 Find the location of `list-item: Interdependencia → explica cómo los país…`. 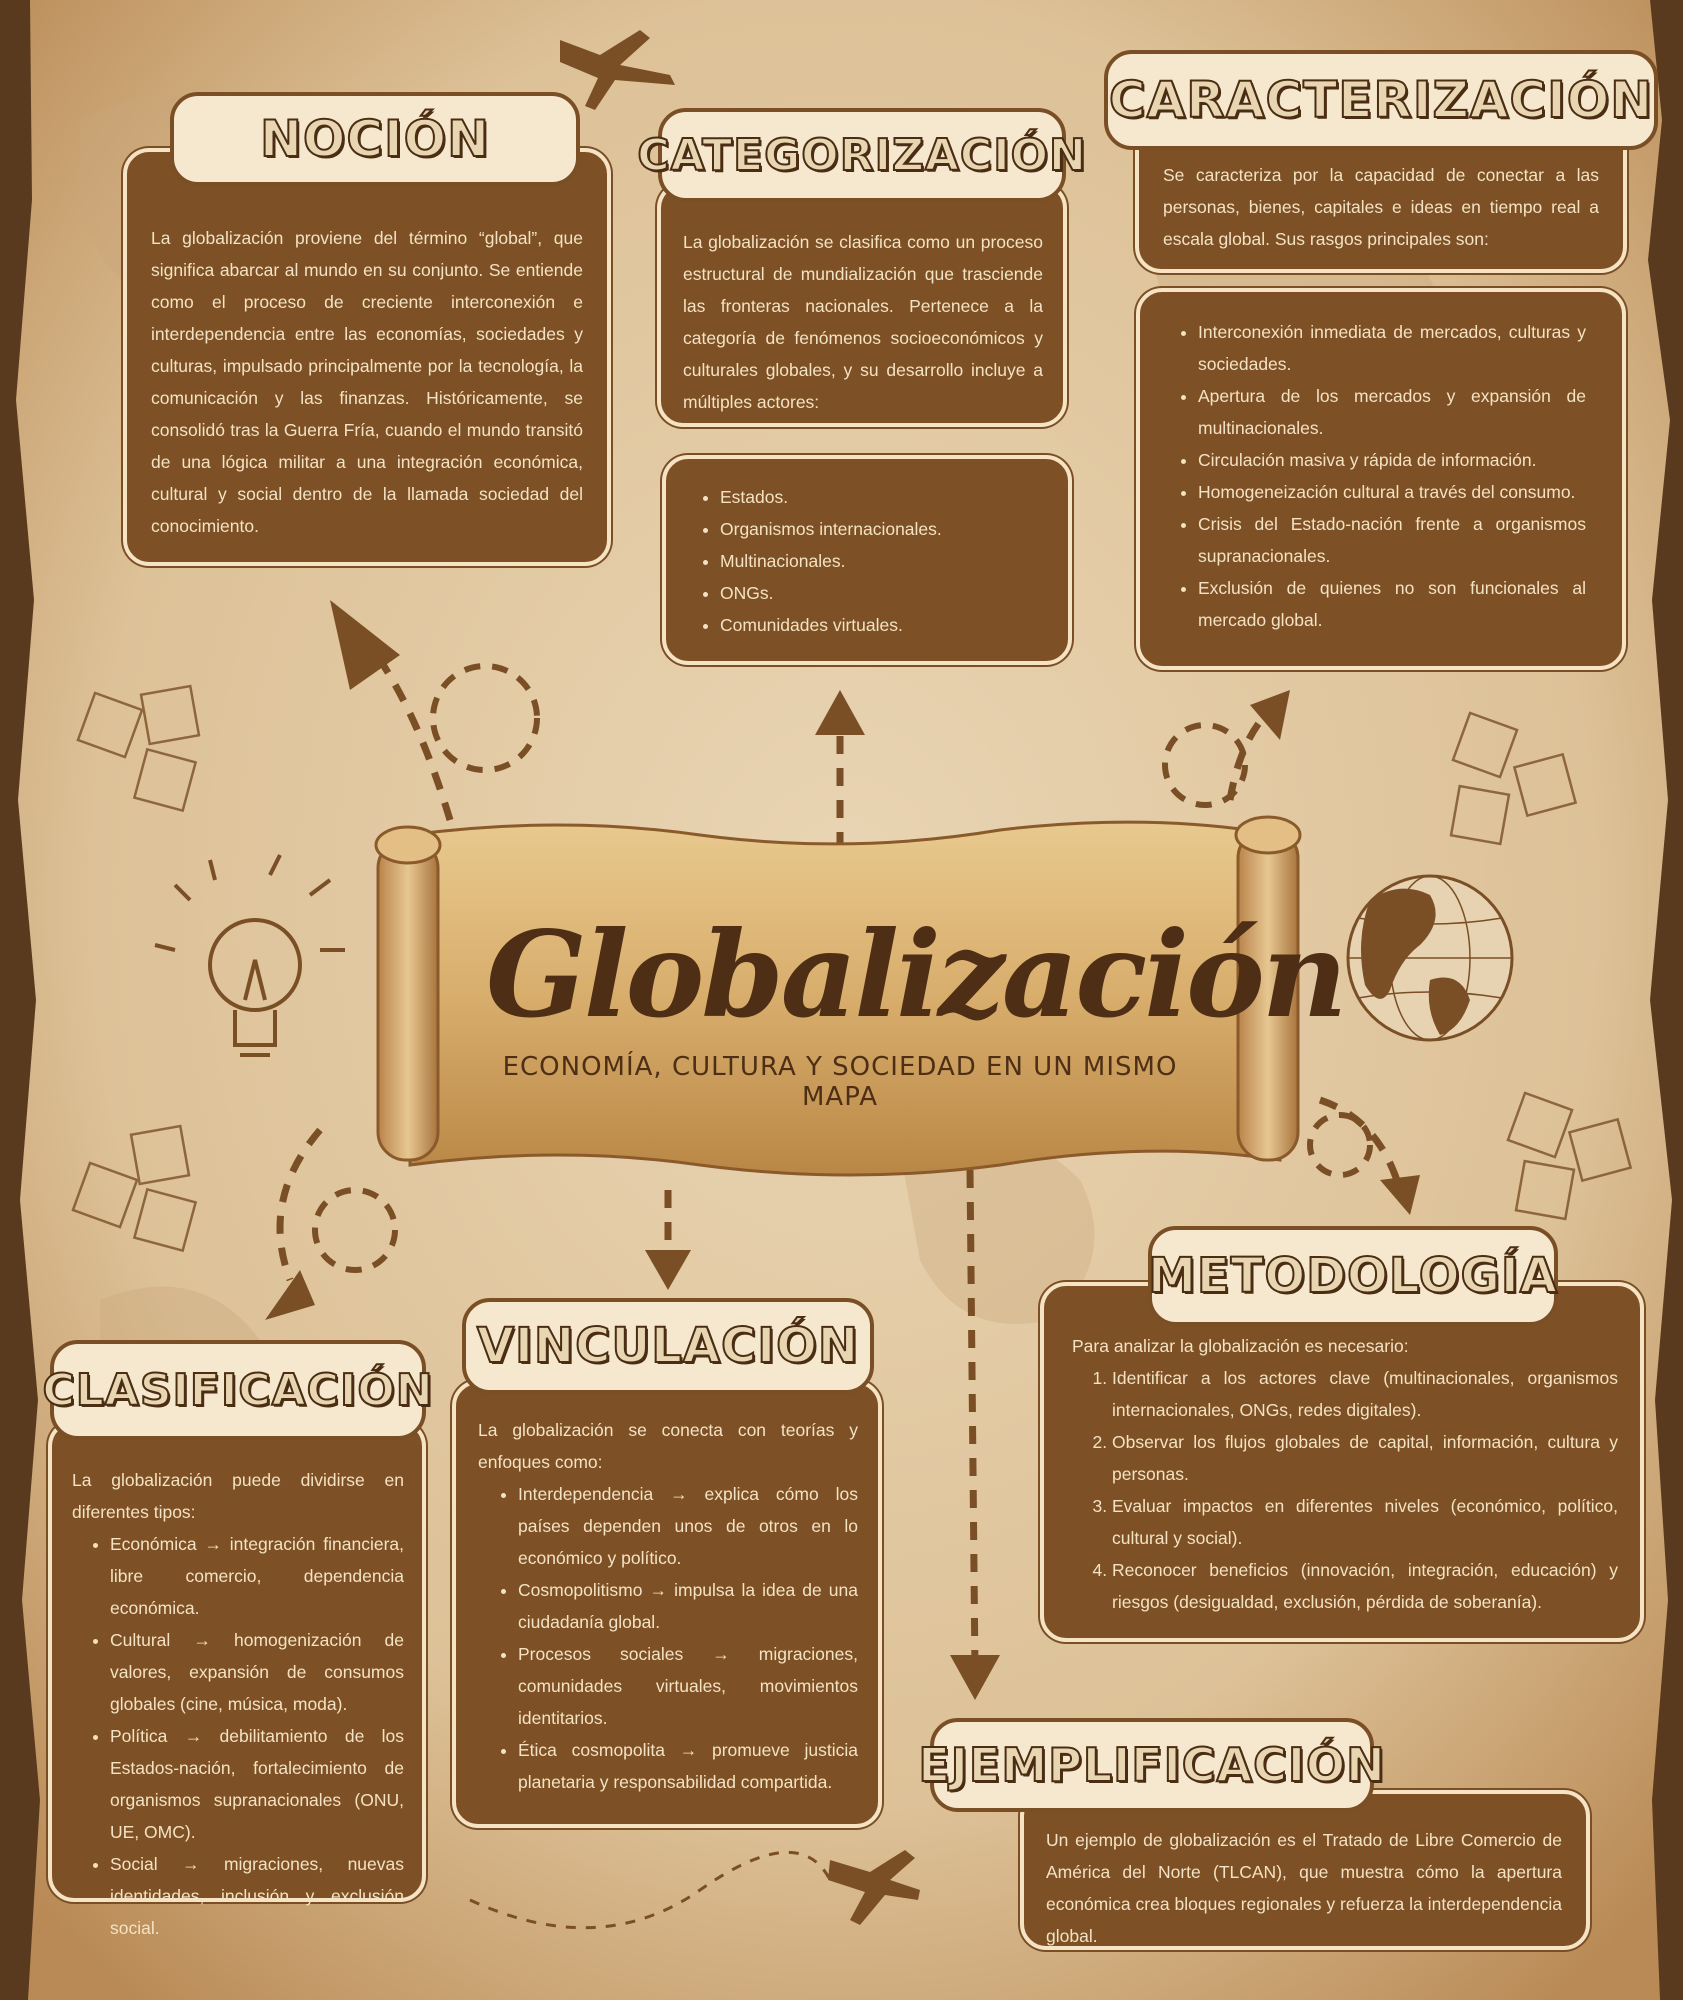

list-item: Interdependencia → explica cómo los país… is located at coordinates (688, 1526).